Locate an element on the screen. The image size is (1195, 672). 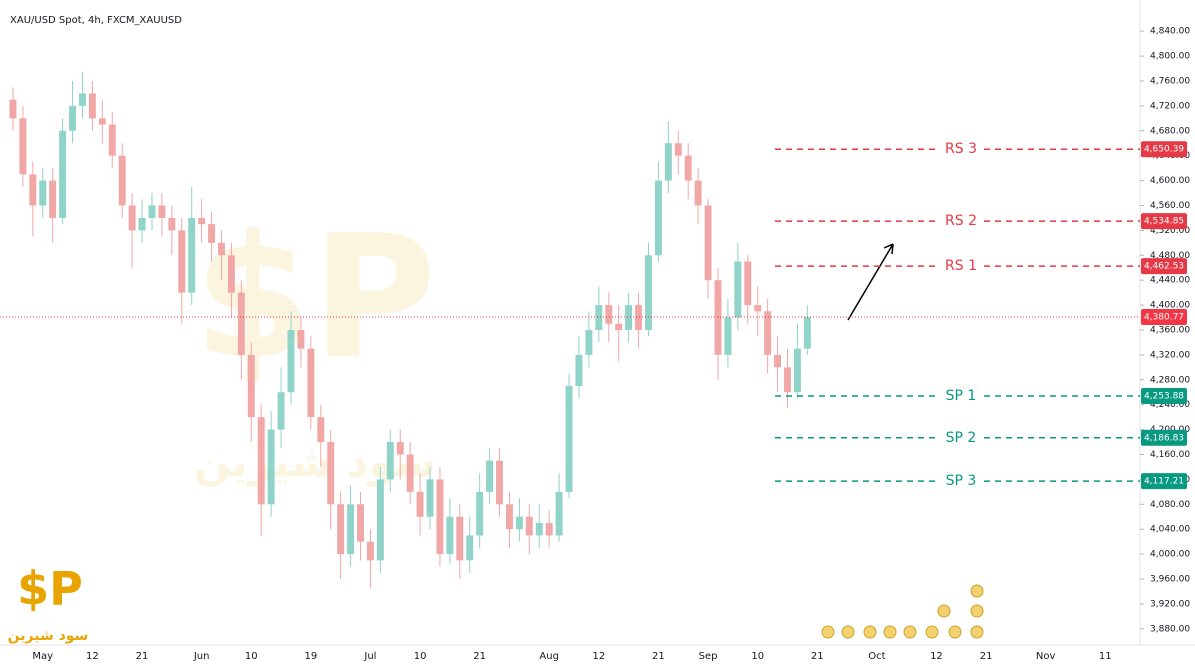
y-tick-label: 4,080.00 is located at coordinates (1170, 505).